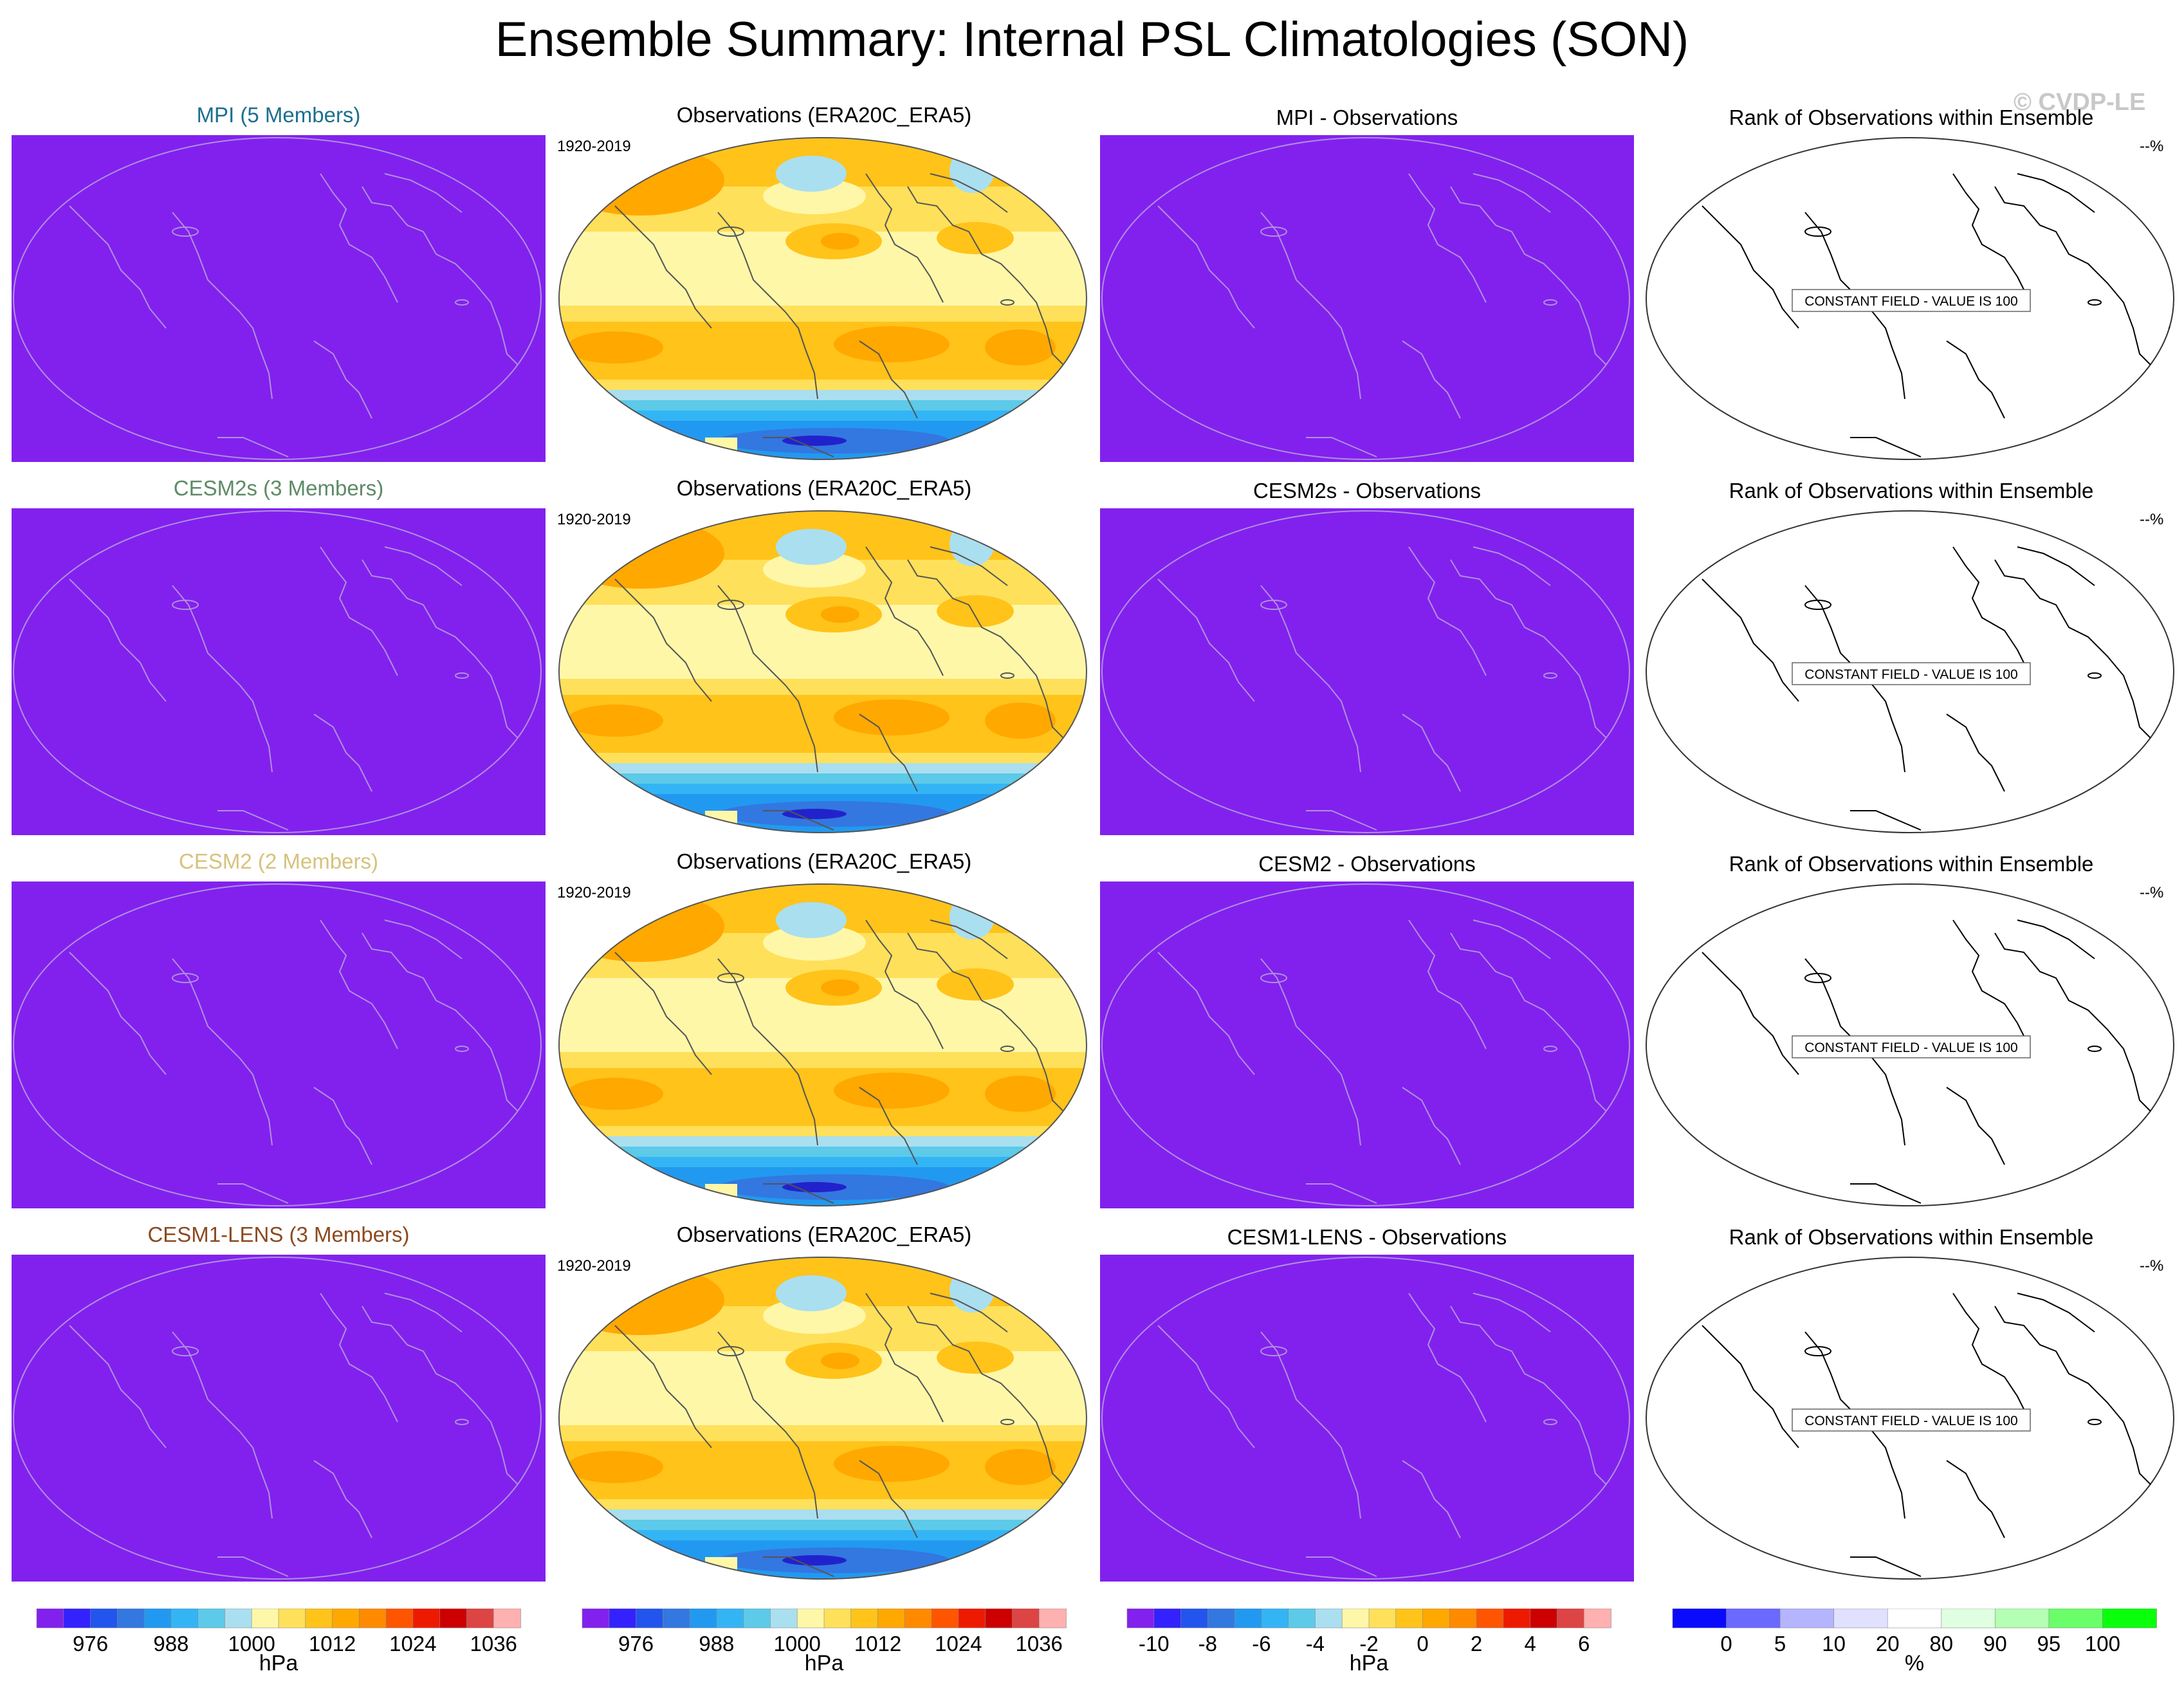  I want to click on siberian-high, so click(641, 553).